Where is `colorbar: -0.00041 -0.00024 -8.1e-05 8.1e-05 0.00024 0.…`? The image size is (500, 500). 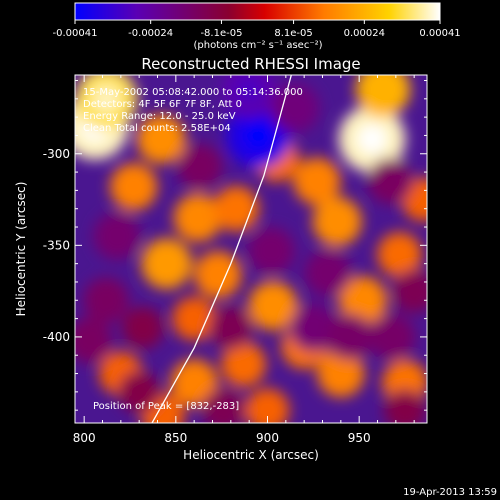
colorbar: -0.00041 -0.00024 -8.1e-05 8.1e-05 0.00024 0.… is located at coordinates (257, 26).